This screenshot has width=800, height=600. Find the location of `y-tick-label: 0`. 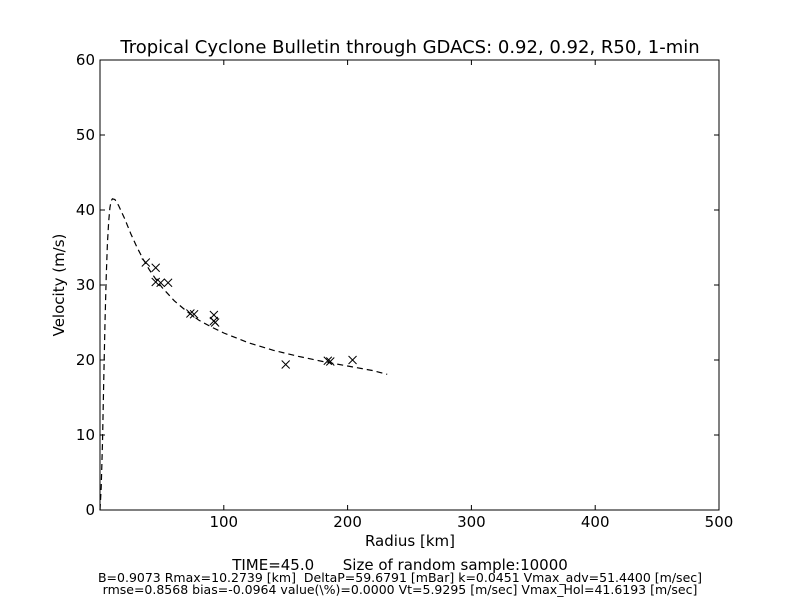

y-tick-label: 0 is located at coordinates (90, 510).